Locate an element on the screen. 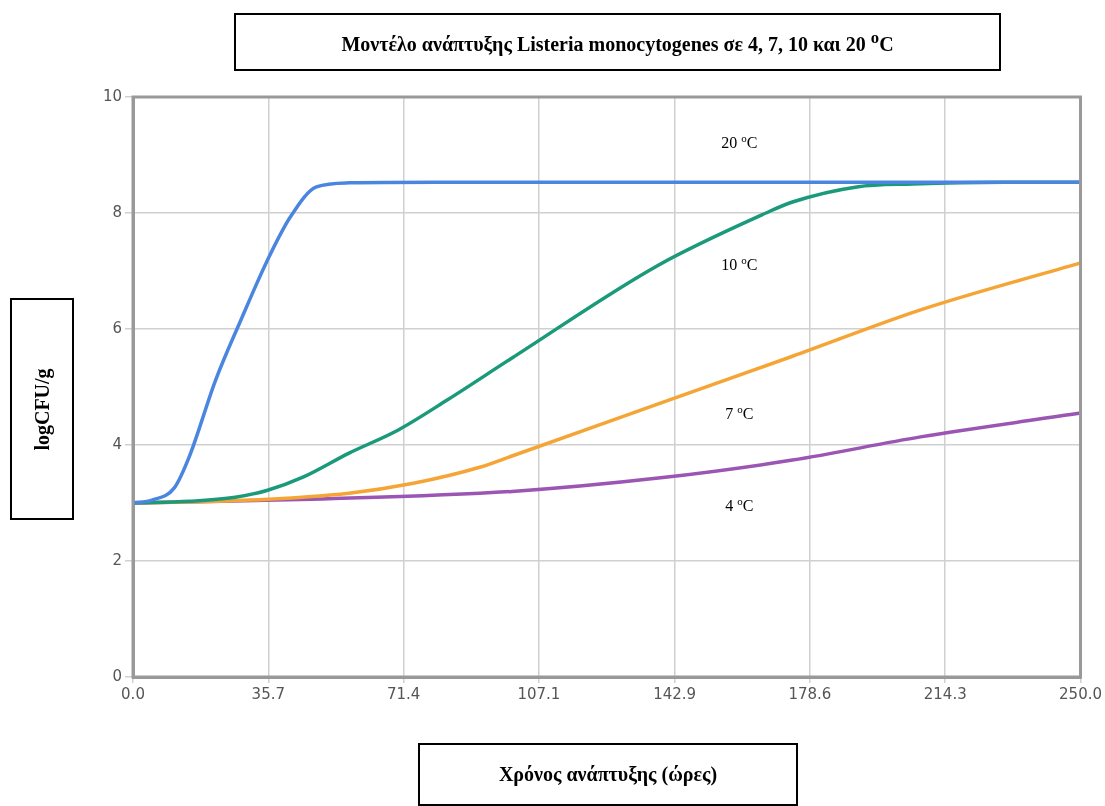 This screenshot has height=806, width=1105. x-tick-label: 250.0 is located at coordinates (1081, 693).